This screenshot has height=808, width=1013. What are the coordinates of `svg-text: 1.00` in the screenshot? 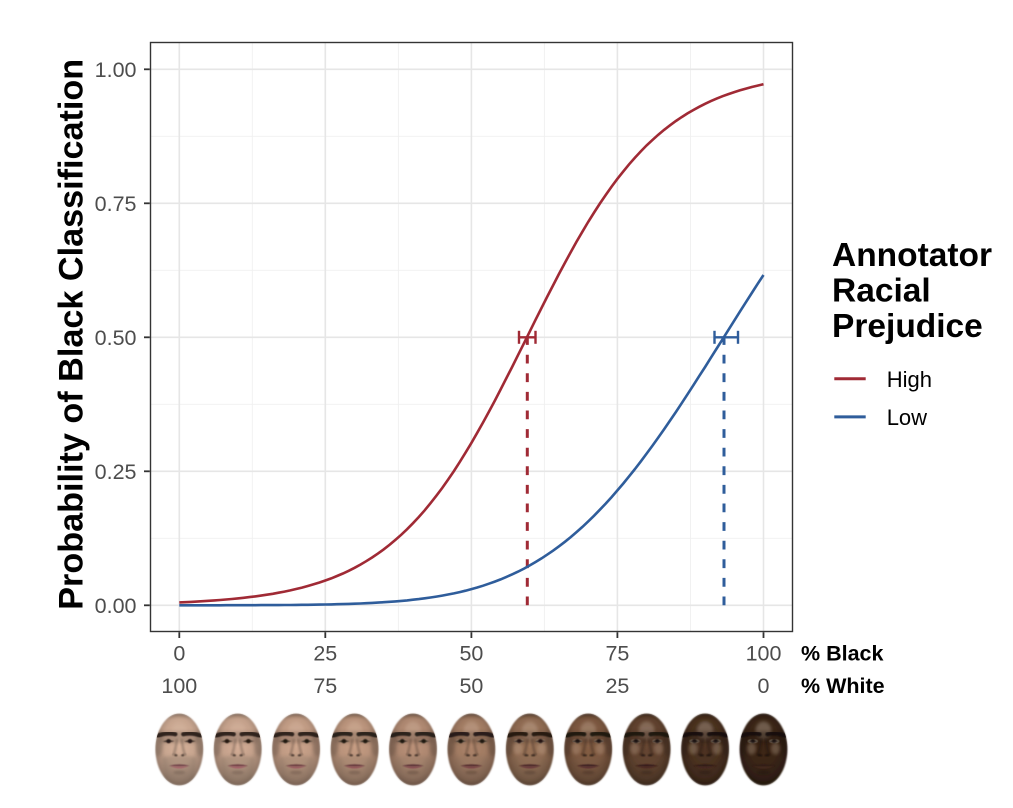 It's located at (116, 70).